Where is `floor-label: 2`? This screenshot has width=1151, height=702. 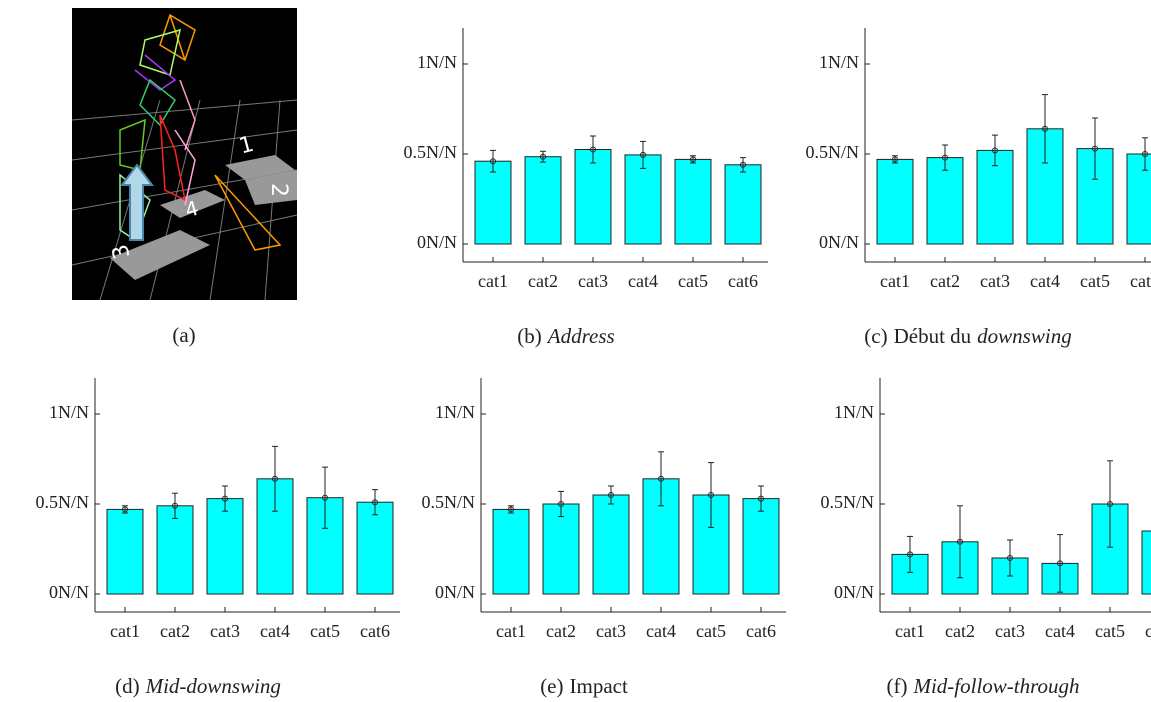 floor-label: 2 is located at coordinates (278, 190).